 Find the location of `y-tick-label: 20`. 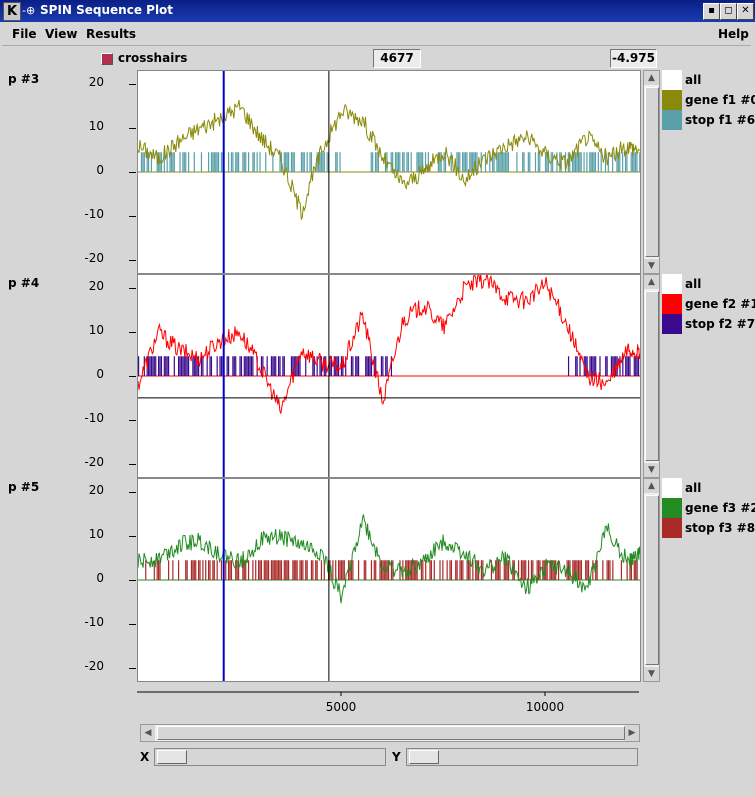

y-tick-label: 20 is located at coordinates (96, 82).